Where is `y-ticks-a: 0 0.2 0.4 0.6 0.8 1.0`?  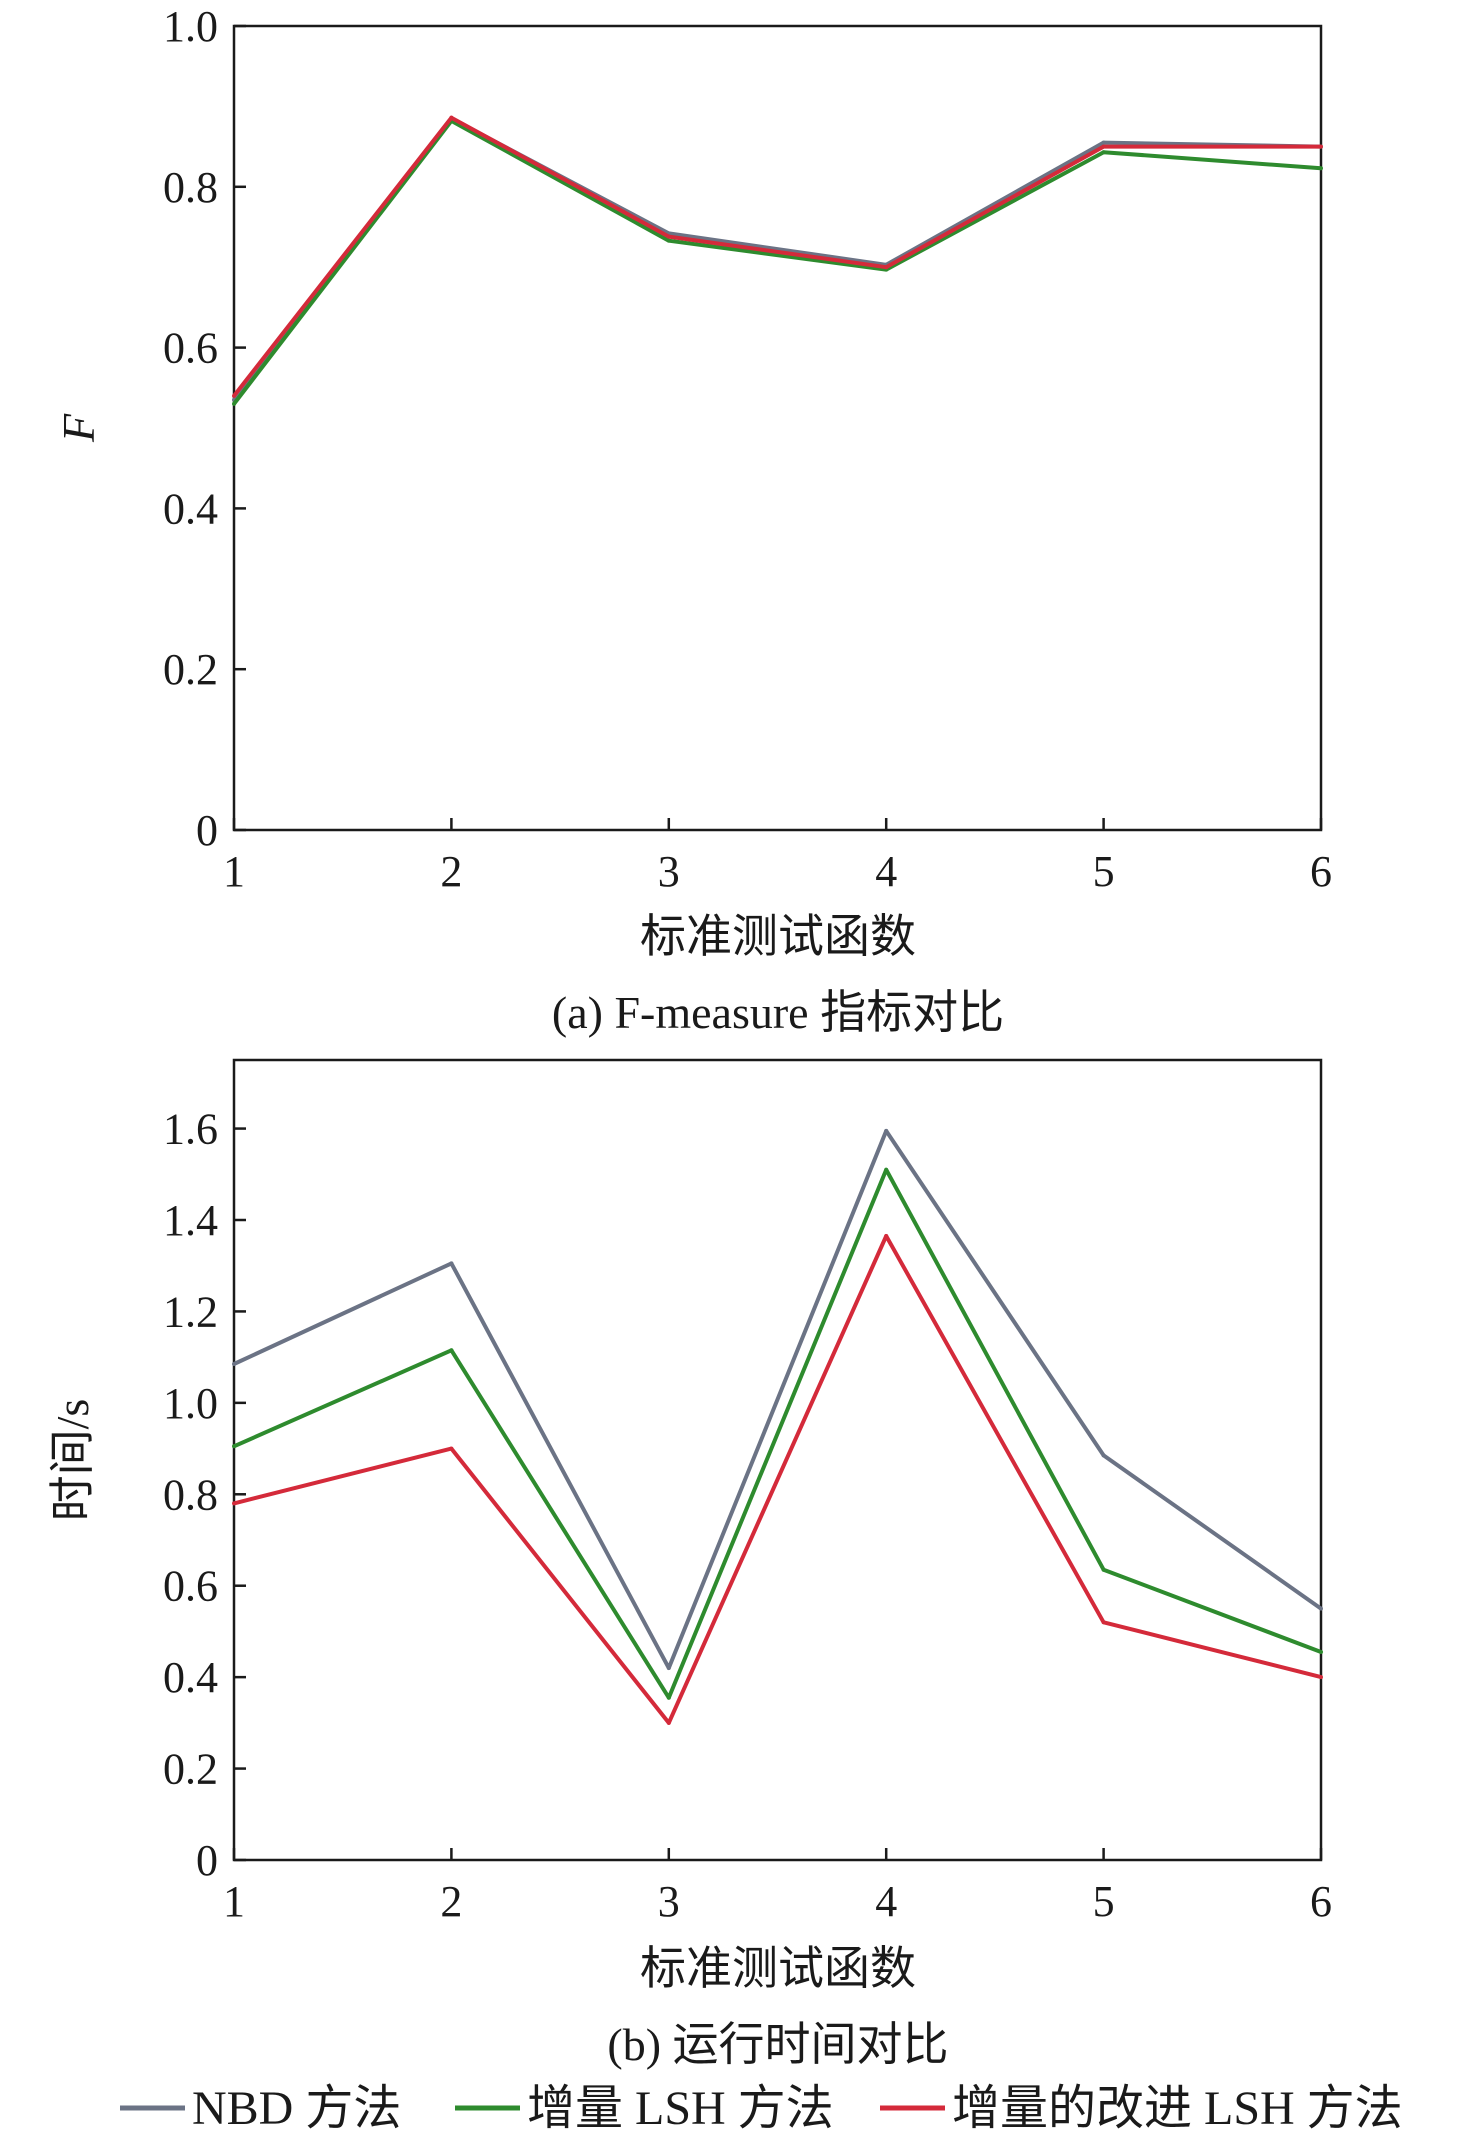
y-ticks-a: 0 0.2 0.4 0.6 0.8 1.0 is located at coordinates (204, 428).